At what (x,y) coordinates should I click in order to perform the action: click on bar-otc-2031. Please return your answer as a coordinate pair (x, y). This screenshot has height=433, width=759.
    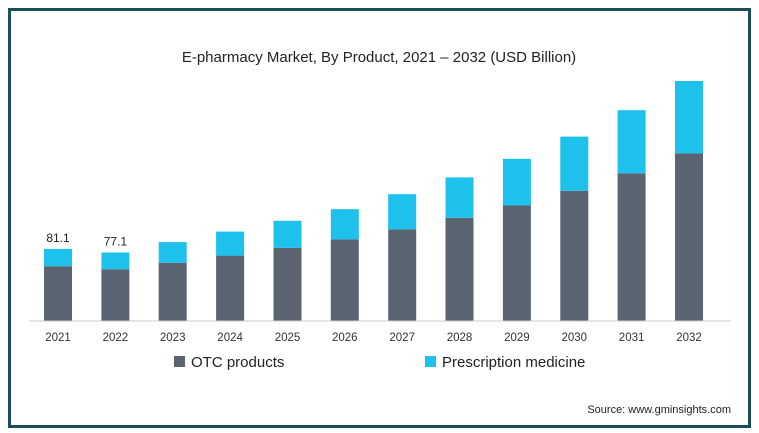
    Looking at the image, I should click on (631, 247).